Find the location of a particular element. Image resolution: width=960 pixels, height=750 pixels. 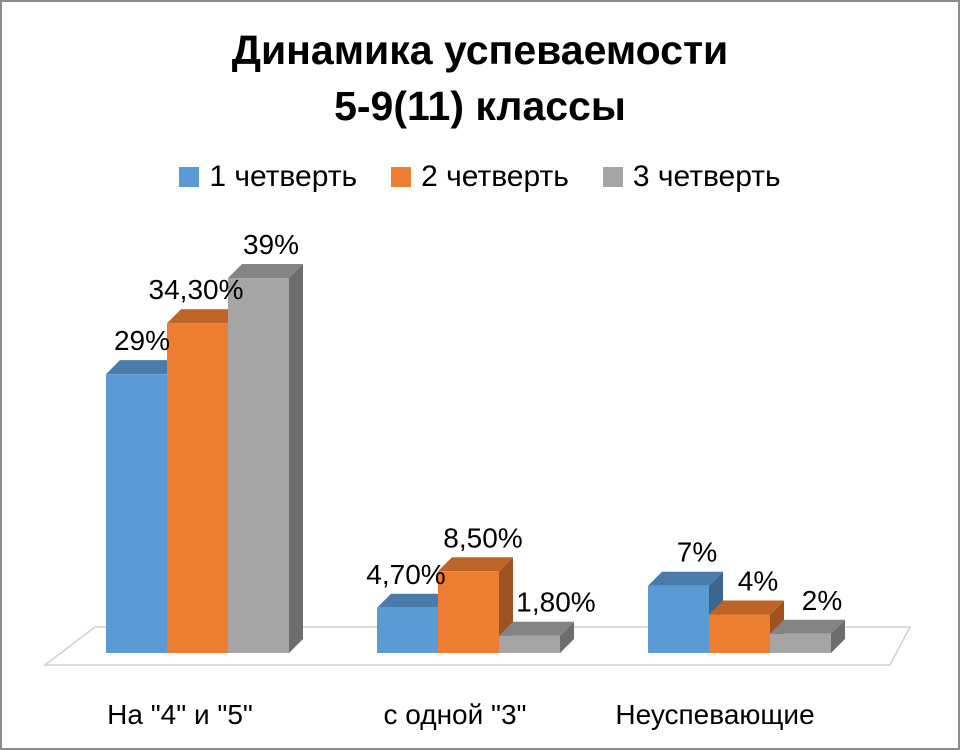

legend-item-q1: 1 четверть is located at coordinates (268, 177).